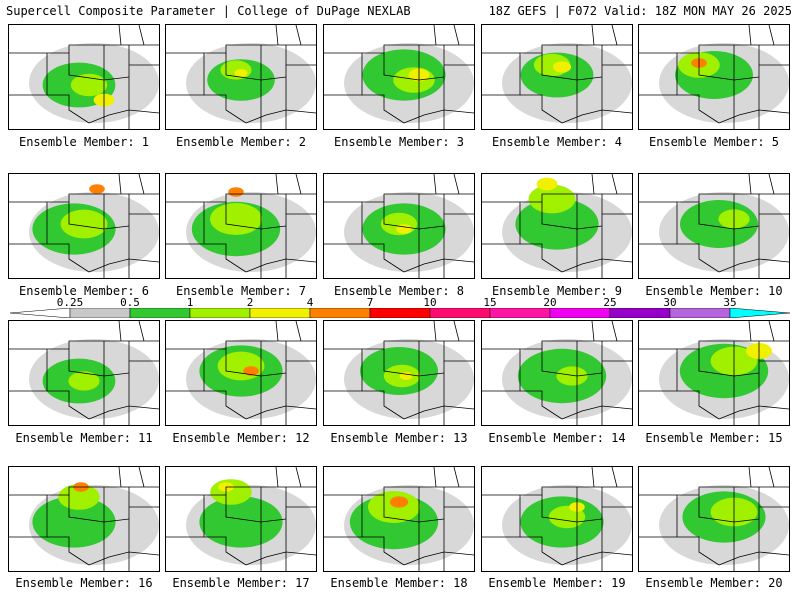 The width and height of the screenshot is (800, 600). What do you see at coordinates (670, 302) in the screenshot?
I see `colorbar-tick-label: 30` at bounding box center [670, 302].